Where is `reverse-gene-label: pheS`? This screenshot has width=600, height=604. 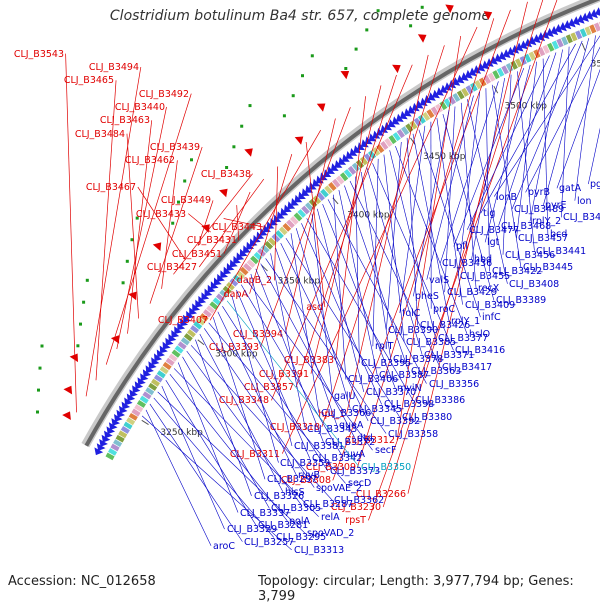 reverse-gene-label: pheS is located at coordinates (427, 296).